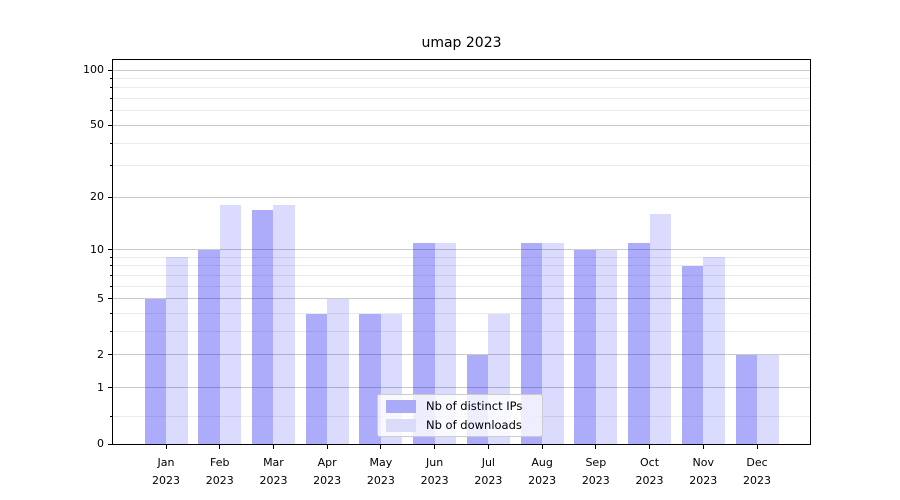 The height and width of the screenshot is (500, 900). What do you see at coordinates (445, 343) in the screenshot?
I see `bar-downloads-jun` at bounding box center [445, 343].